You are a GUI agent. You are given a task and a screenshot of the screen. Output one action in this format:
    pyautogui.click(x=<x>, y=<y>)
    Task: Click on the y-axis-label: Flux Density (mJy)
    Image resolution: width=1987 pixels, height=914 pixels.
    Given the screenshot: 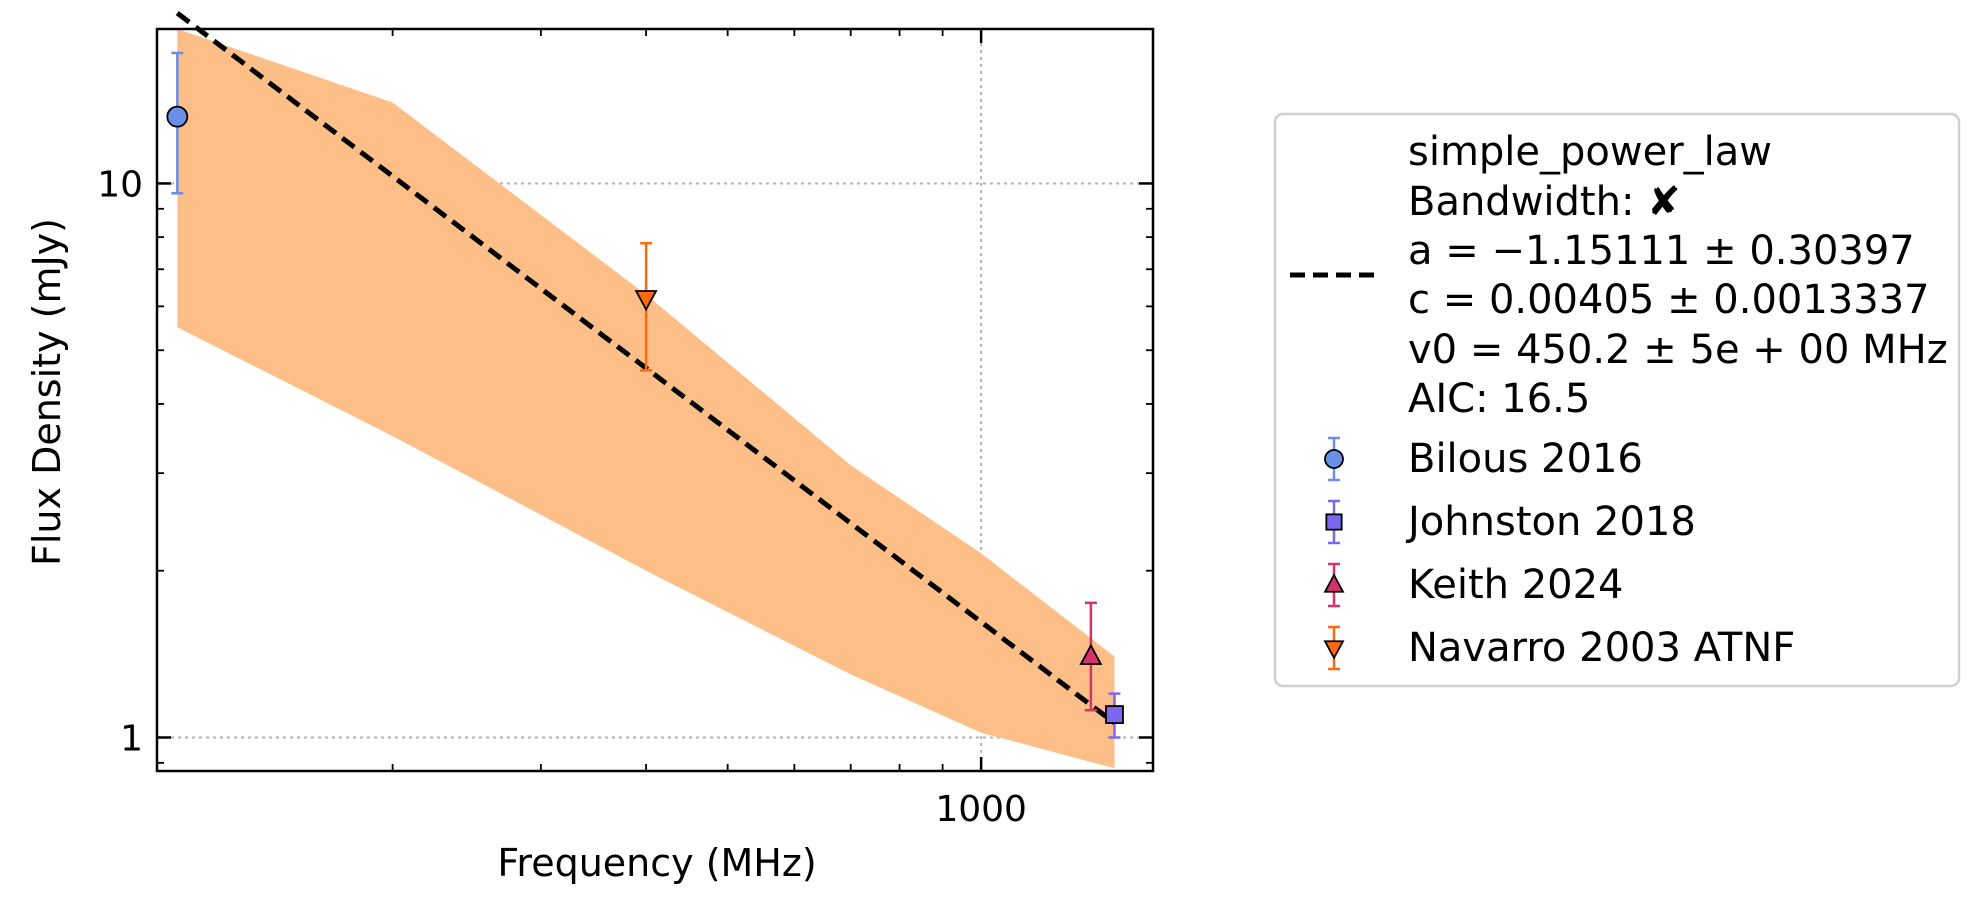 What is the action you would take?
    pyautogui.click(x=47, y=392)
    